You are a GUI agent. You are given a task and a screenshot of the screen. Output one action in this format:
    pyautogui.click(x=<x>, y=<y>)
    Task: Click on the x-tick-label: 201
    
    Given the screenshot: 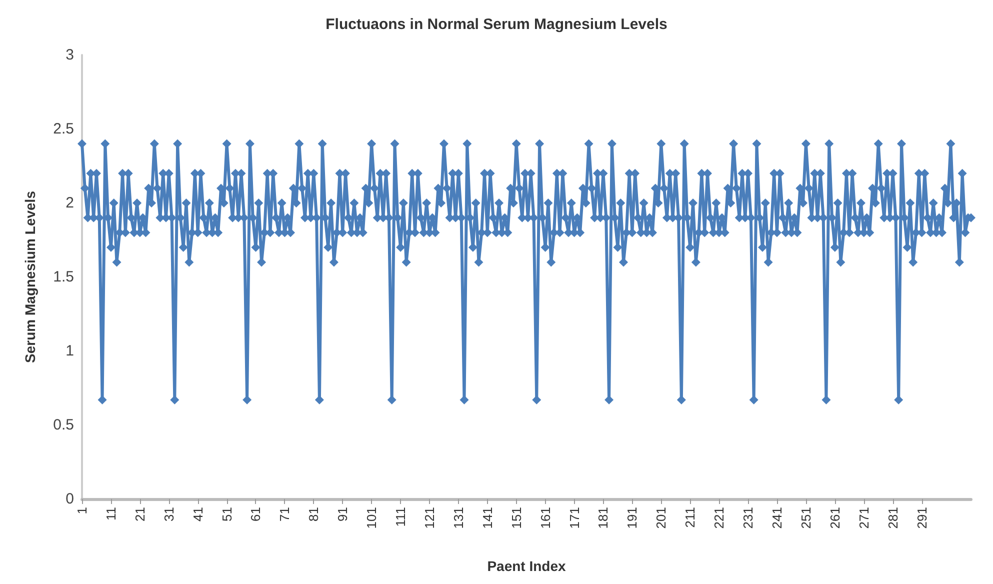 What is the action you would take?
    pyautogui.click(x=661, y=518)
    